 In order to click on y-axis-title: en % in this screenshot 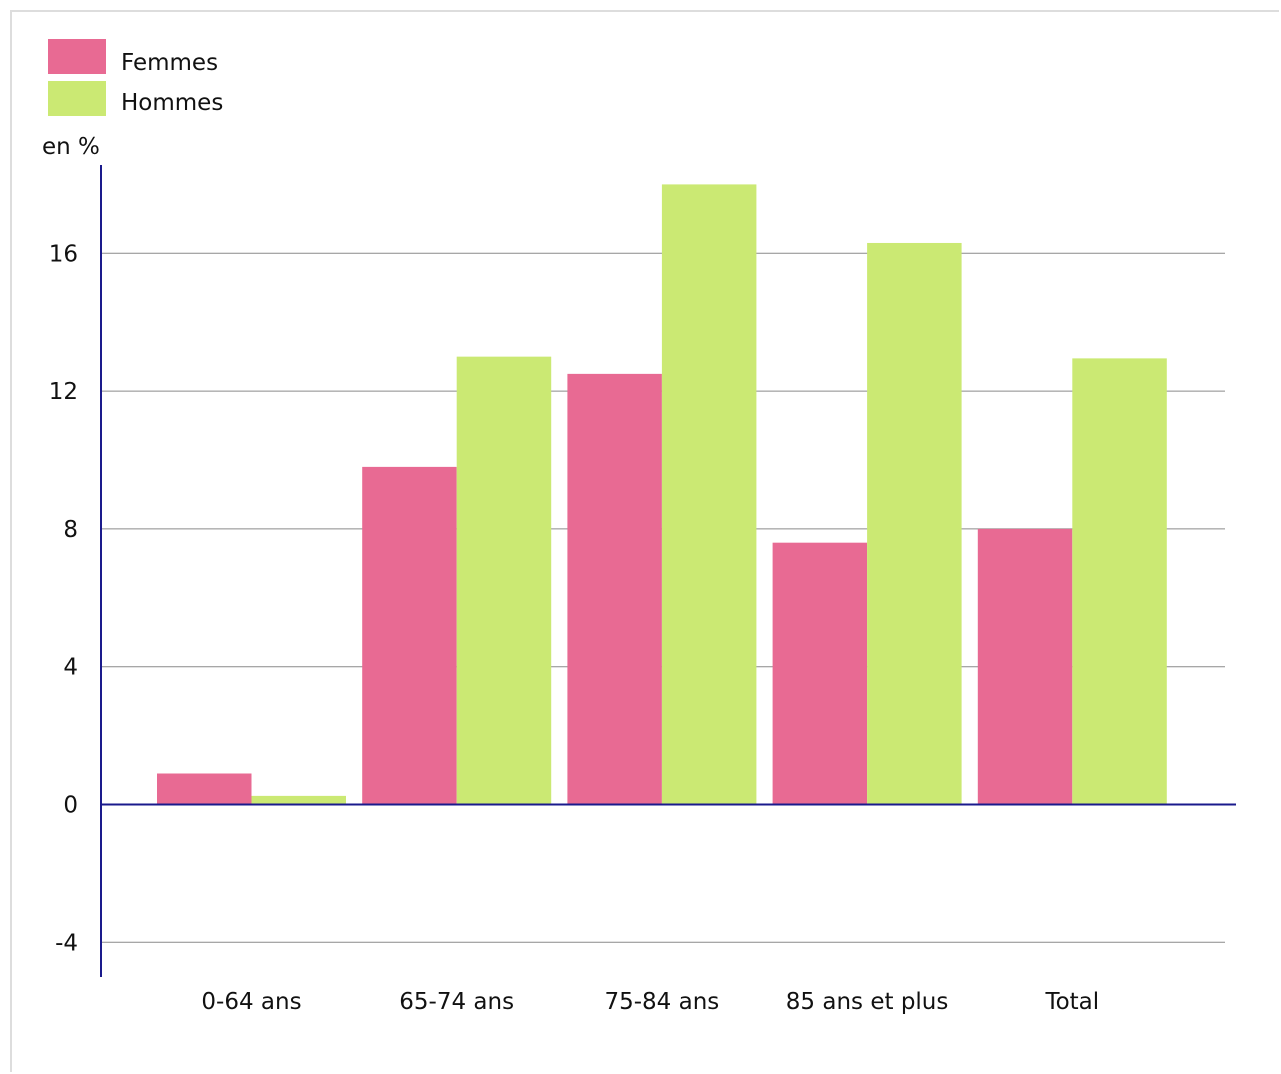, I will do `click(71, 147)`.